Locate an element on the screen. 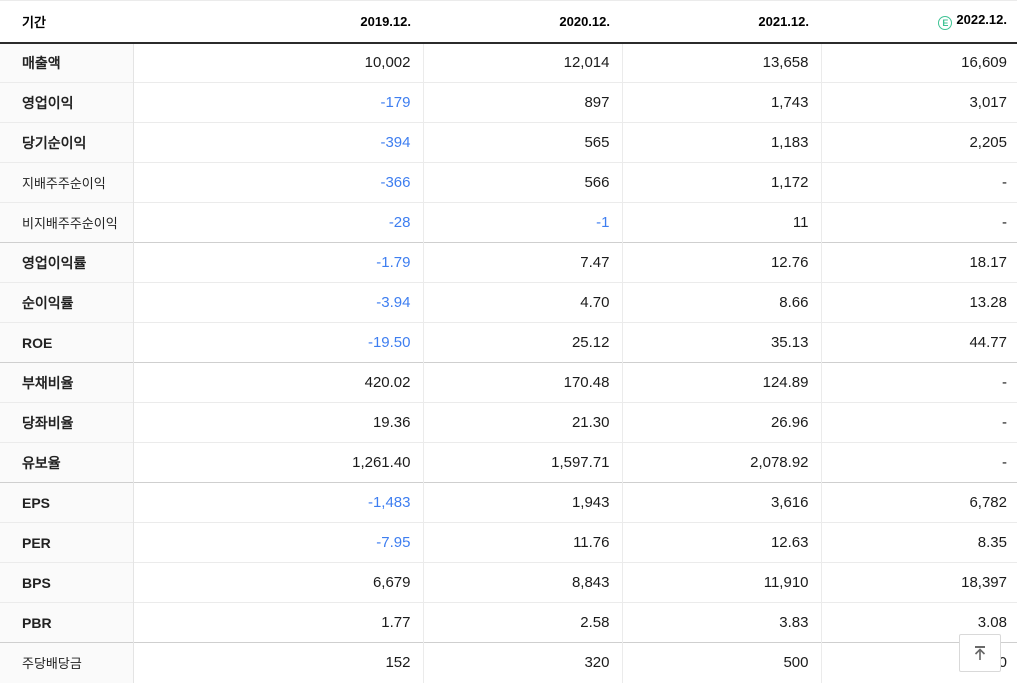 This screenshot has height=683, width=1017. cell-value: 420.02 is located at coordinates (278, 382).